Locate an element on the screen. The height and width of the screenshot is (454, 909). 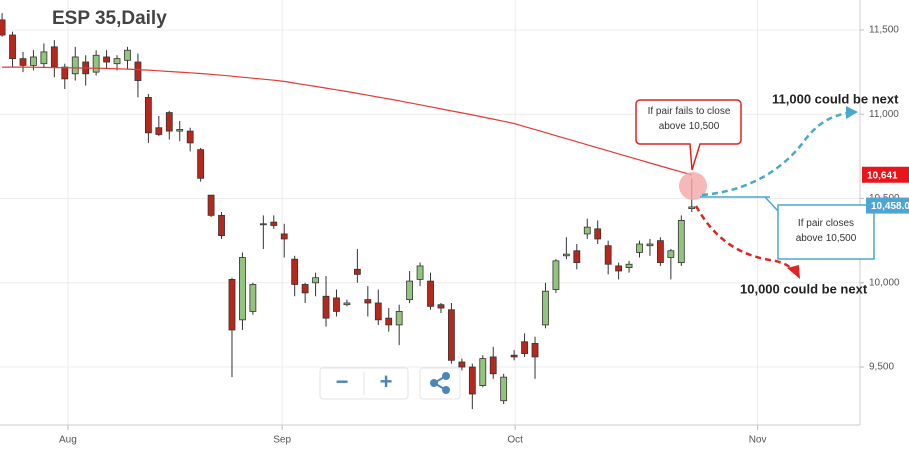
zoom-in-button: + is located at coordinates (386, 381).